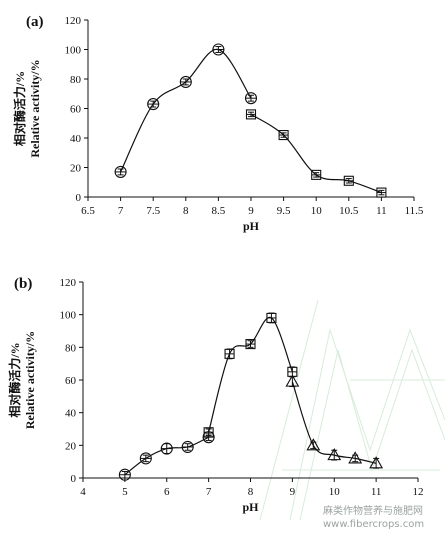 This screenshot has width=445, height=535. Describe the element at coordinates (373, 510) in the screenshot. I see `watermark-text-cn: 麻类作物营养与施肥网` at that location.